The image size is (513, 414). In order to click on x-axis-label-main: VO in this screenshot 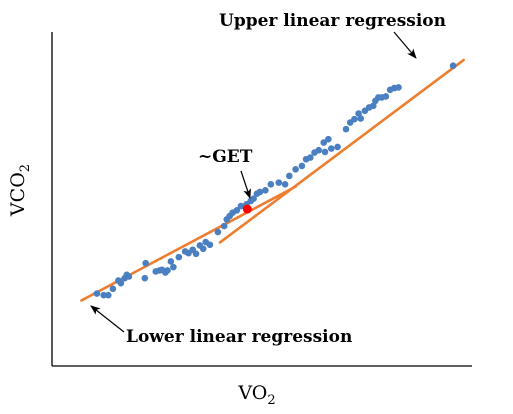, I will do `click(252, 393)`.